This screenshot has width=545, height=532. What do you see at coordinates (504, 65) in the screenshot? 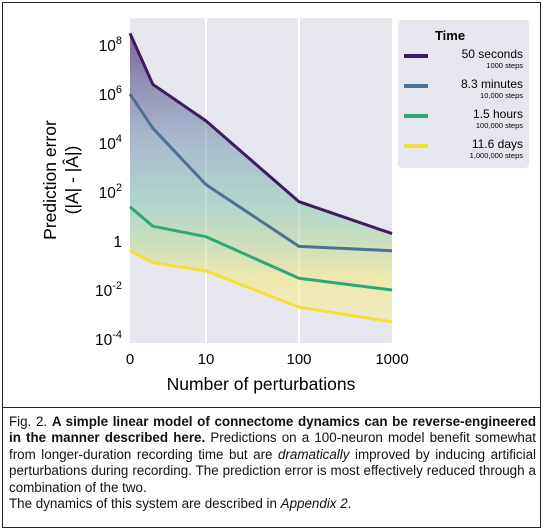
I see `legend-sublabel: 1000 steps` at bounding box center [504, 65].